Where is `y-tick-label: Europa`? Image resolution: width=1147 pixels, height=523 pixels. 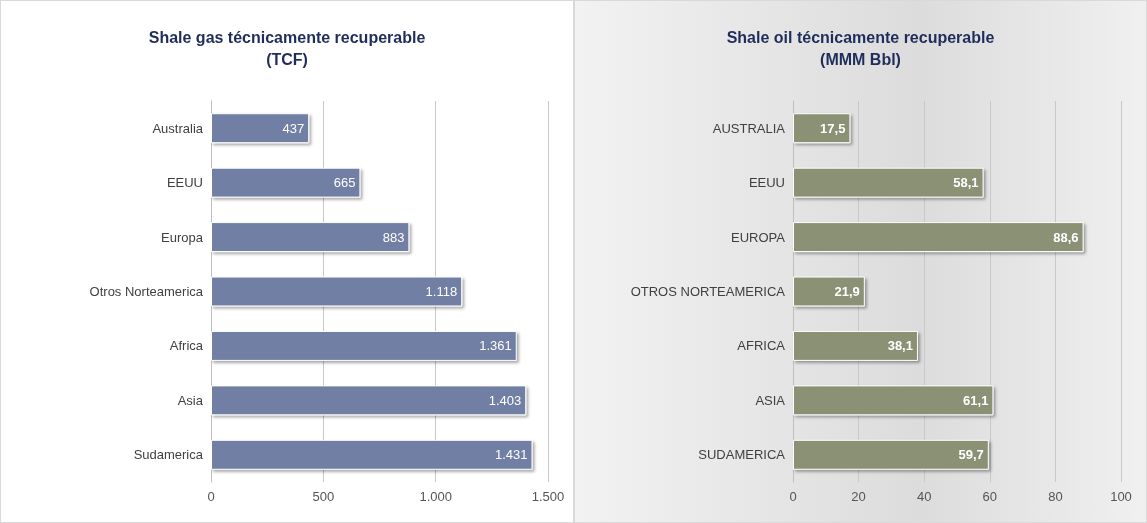 y-tick-label: Europa is located at coordinates (182, 237).